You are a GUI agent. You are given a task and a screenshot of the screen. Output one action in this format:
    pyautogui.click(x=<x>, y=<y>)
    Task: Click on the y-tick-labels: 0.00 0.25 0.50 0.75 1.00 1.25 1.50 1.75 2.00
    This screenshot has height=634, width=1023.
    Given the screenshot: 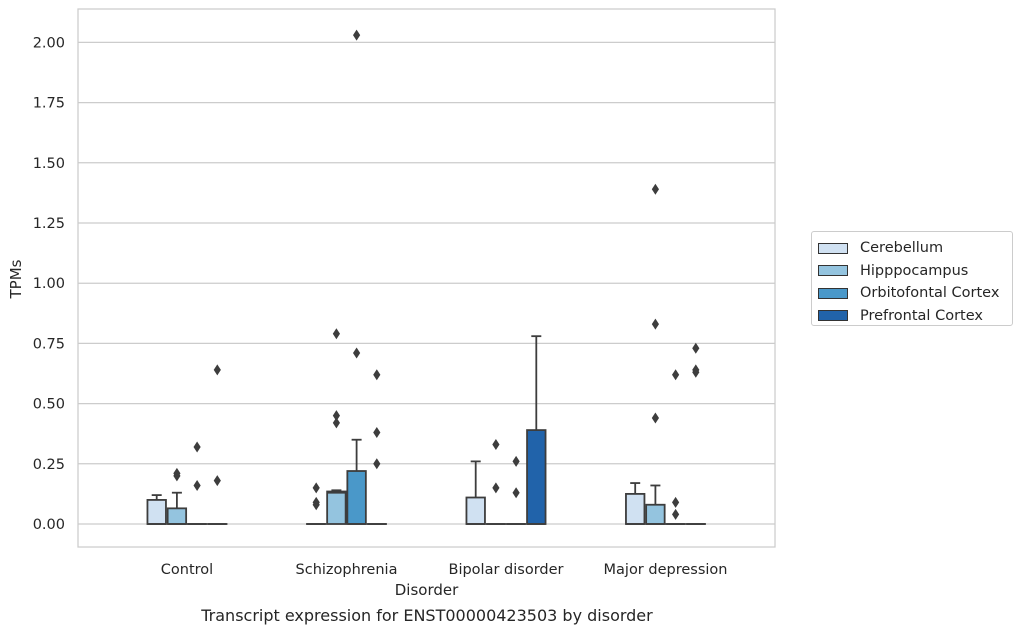 What is the action you would take?
    pyautogui.click(x=49, y=284)
    